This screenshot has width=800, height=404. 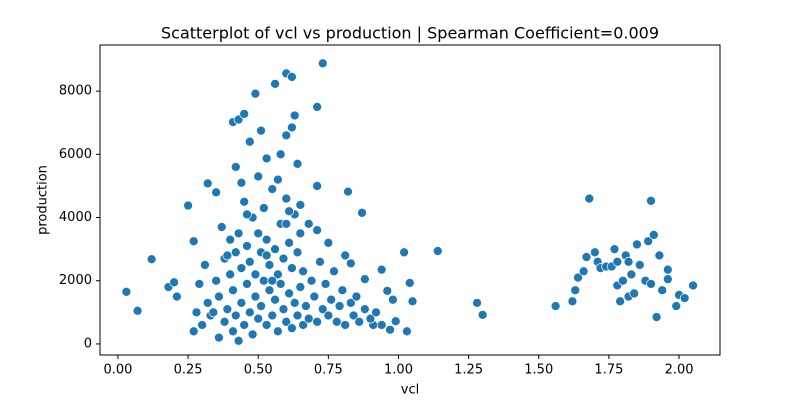 What do you see at coordinates (117, 370) in the screenshot?
I see `x-tick-label: 0.00` at bounding box center [117, 370].